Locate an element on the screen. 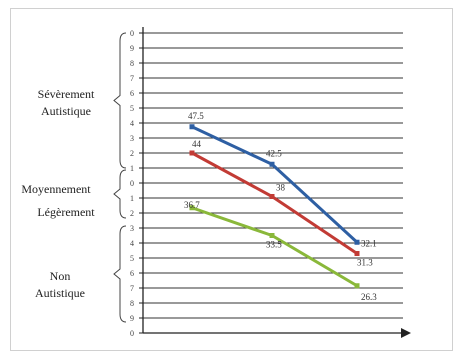 This screenshot has width=464, height=361. series-line is located at coordinates (275, 184).